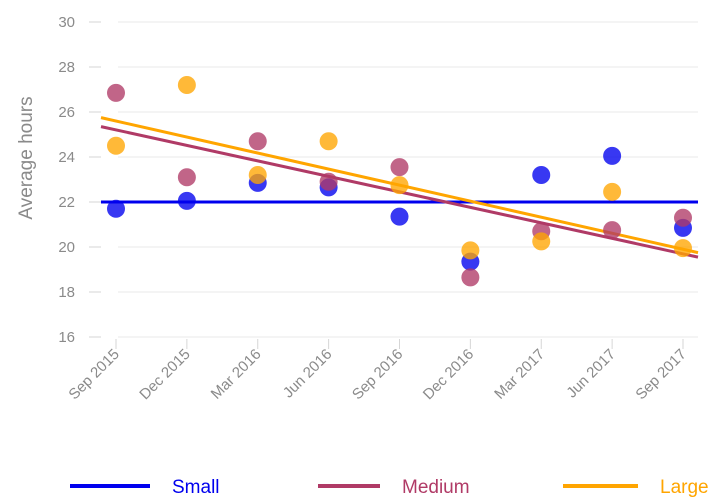 The image size is (728, 497). Describe the element at coordinates (684, 487) in the screenshot. I see `legend-label-large: Large` at that location.